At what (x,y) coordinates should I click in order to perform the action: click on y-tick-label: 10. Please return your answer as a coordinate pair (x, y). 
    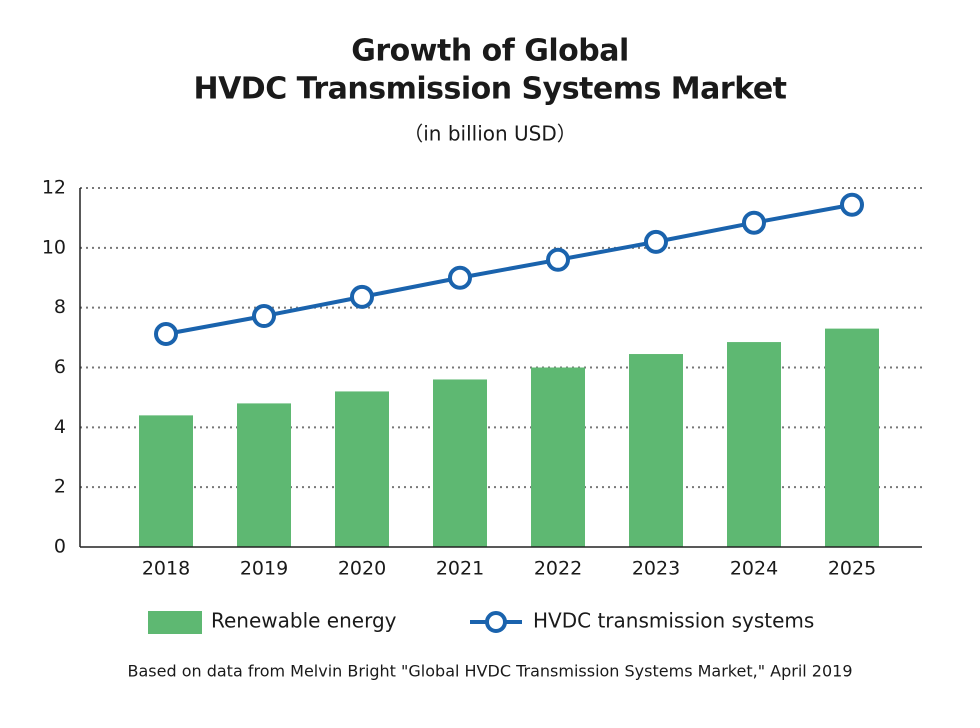
    Looking at the image, I should click on (54, 247).